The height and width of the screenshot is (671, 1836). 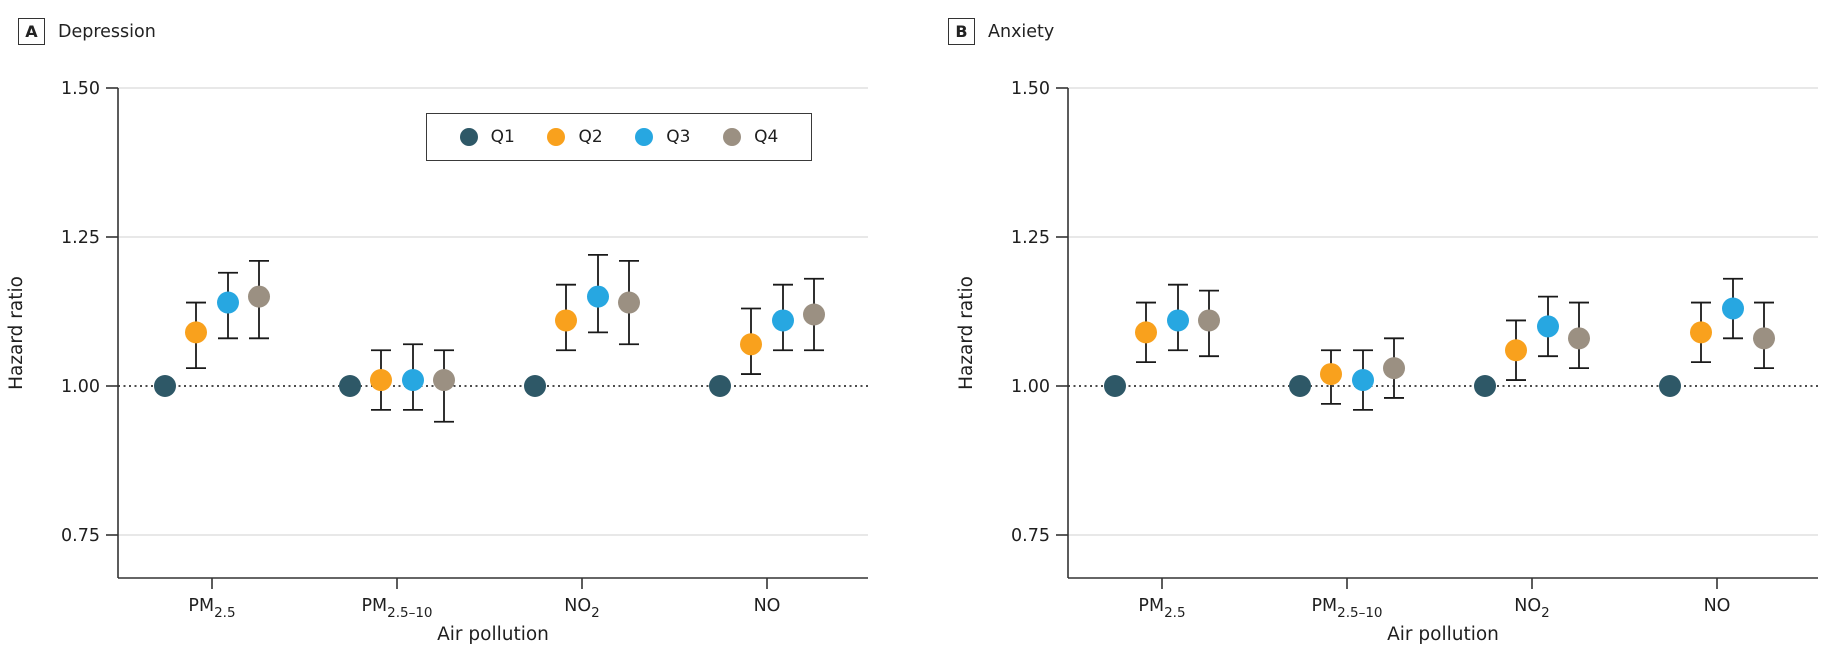 What do you see at coordinates (107, 31) in the screenshot?
I see `panel-a-title: Depression` at bounding box center [107, 31].